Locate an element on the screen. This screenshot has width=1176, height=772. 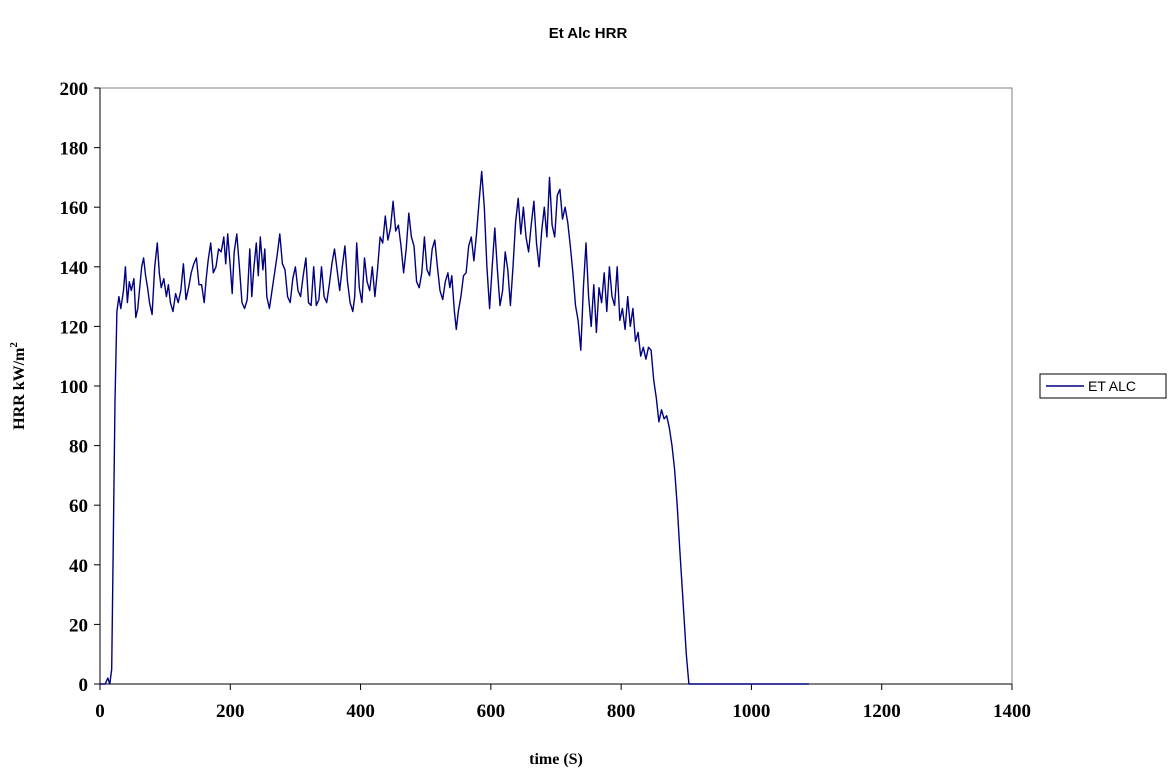
y-axis-title-superscript: 2 is located at coordinates (14, 345).